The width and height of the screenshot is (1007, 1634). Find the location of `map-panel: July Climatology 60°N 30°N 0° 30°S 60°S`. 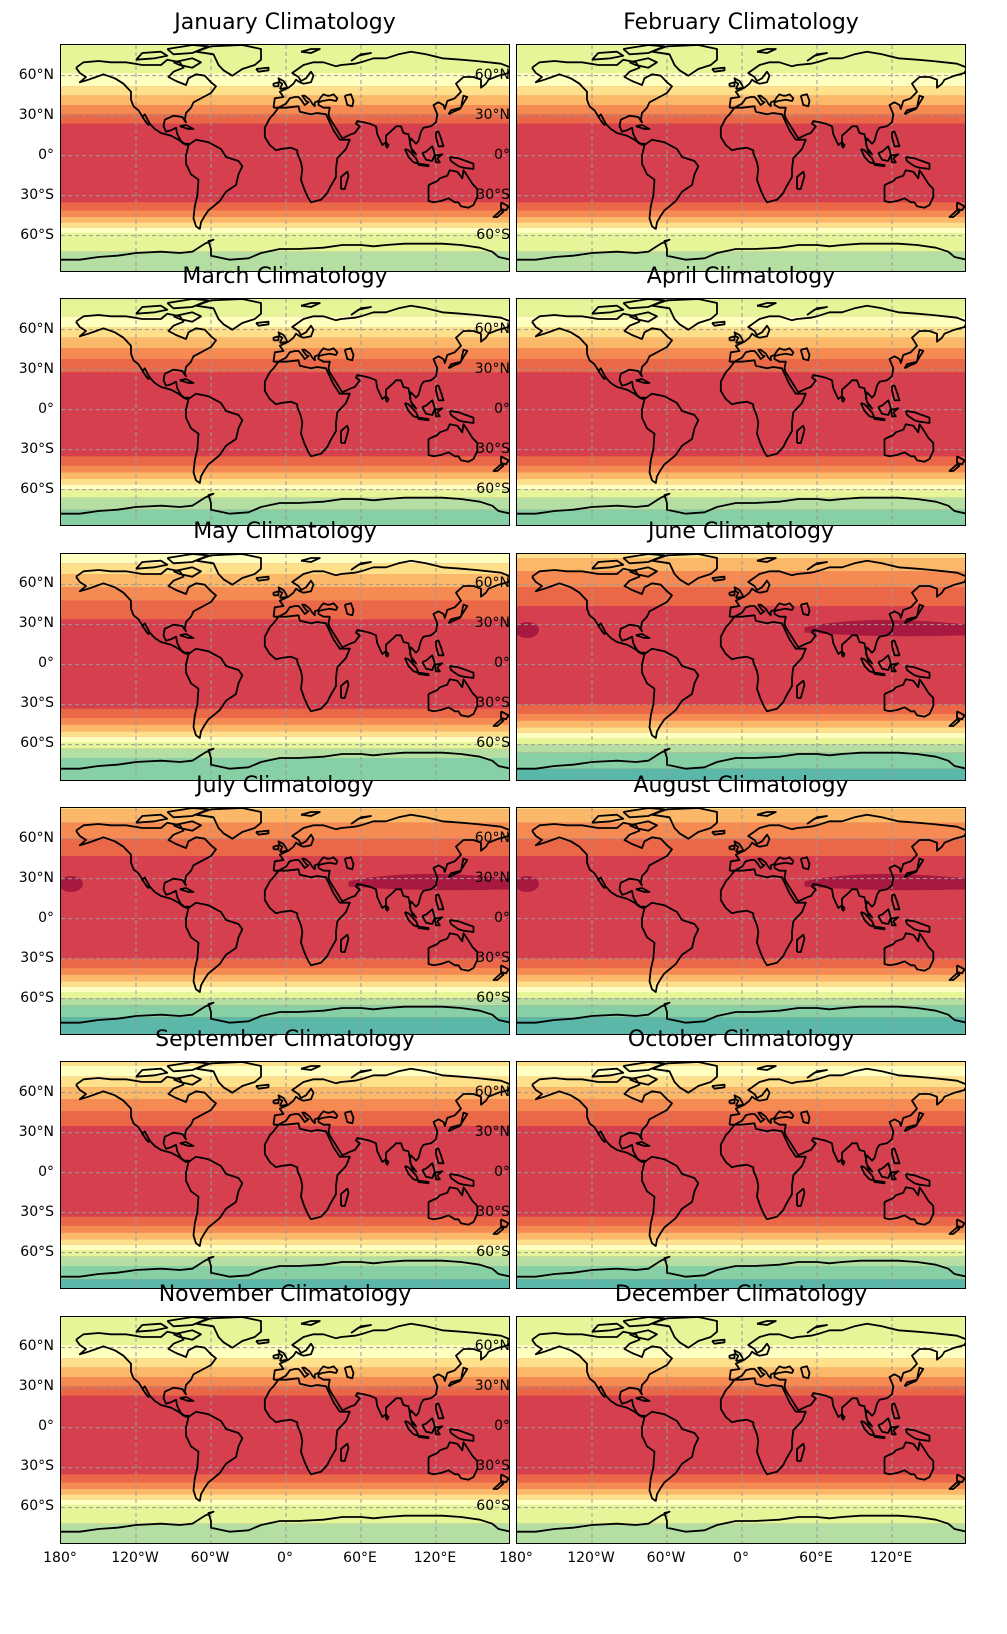

map-panel: July Climatology 60°N 30°N 0° 30°S 60°S is located at coordinates (264, 904).